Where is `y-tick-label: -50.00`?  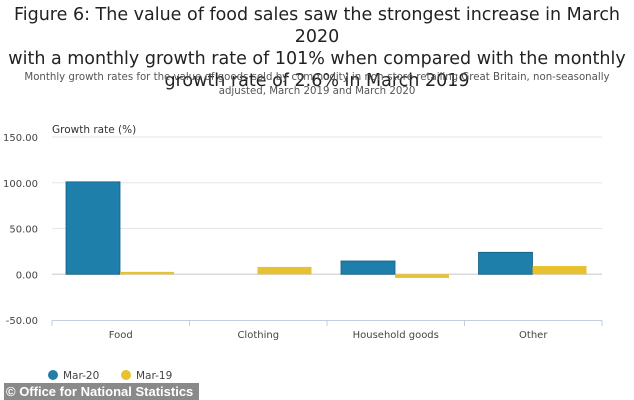
y-tick-label: -50.00 is located at coordinates (22, 321).